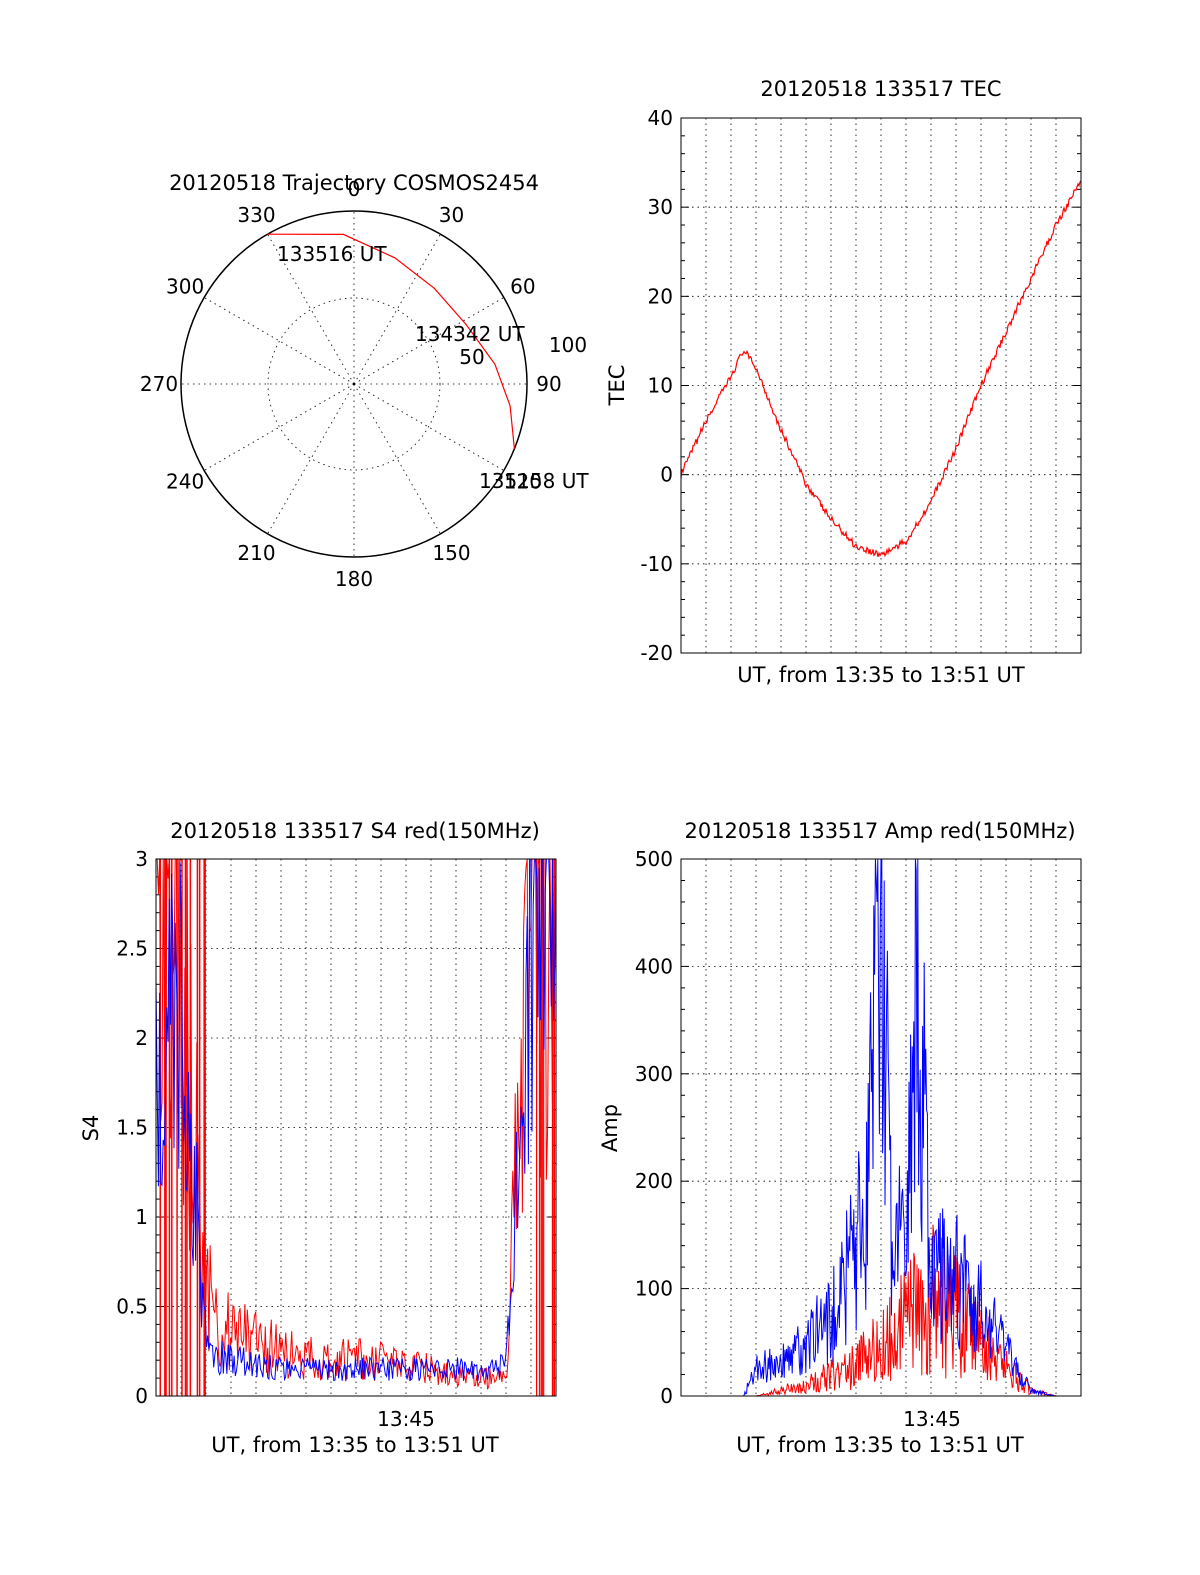 This screenshot has height=1575, width=1200. Describe the element at coordinates (610, 1128) in the screenshot. I see `amp-y-axis-label: Amp` at that location.